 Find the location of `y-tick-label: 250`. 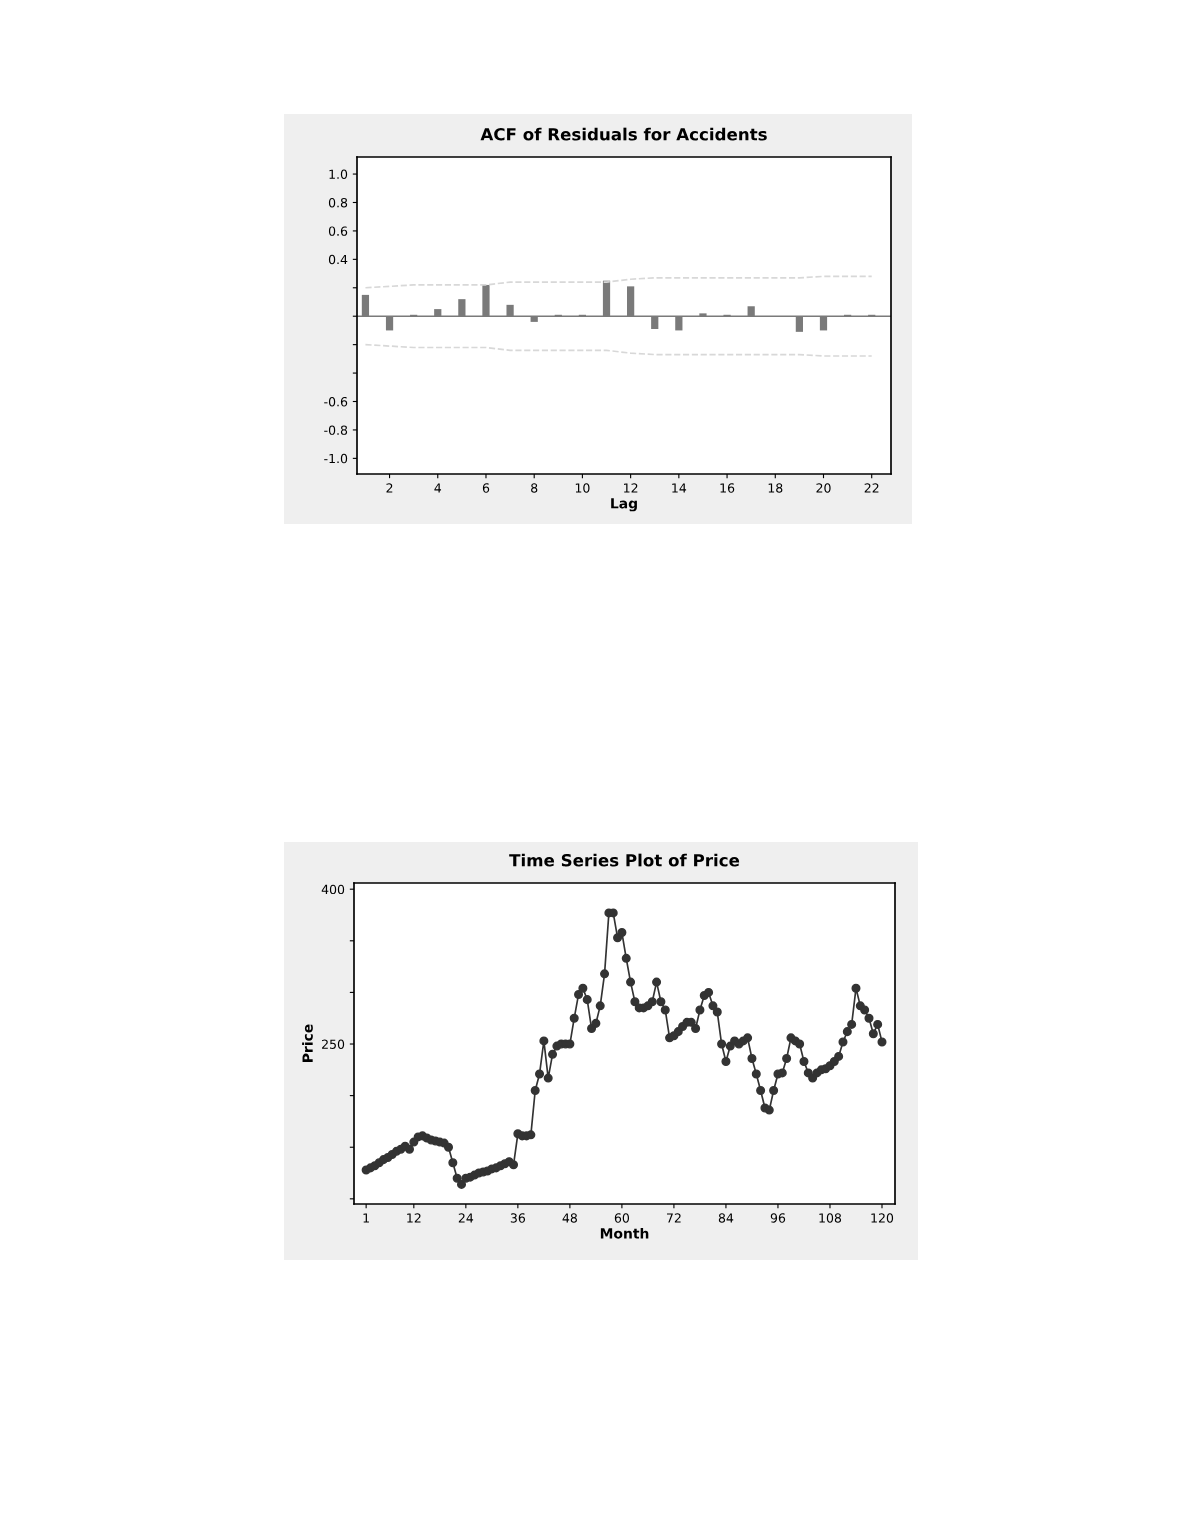

y-tick-label: 250 is located at coordinates (333, 1044).